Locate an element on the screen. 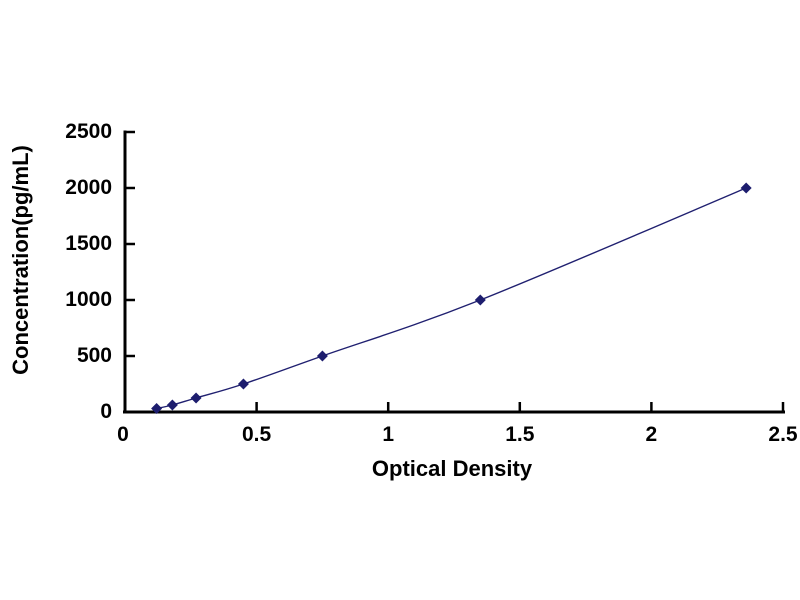 This screenshot has width=800, height=600. x-tick-label-2: 2 is located at coordinates (651, 434).